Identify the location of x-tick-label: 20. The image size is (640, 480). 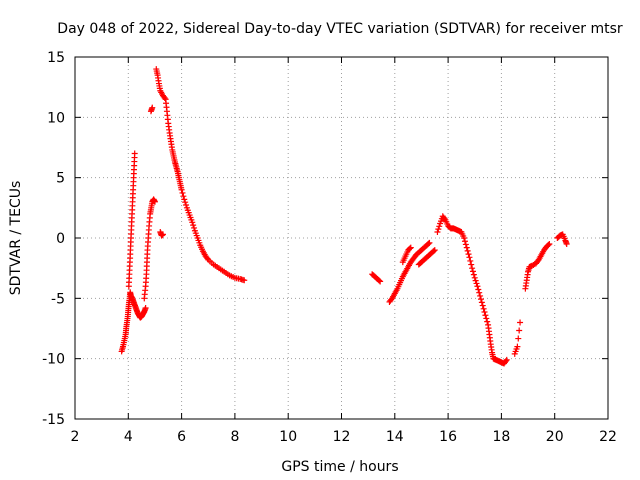
(555, 437).